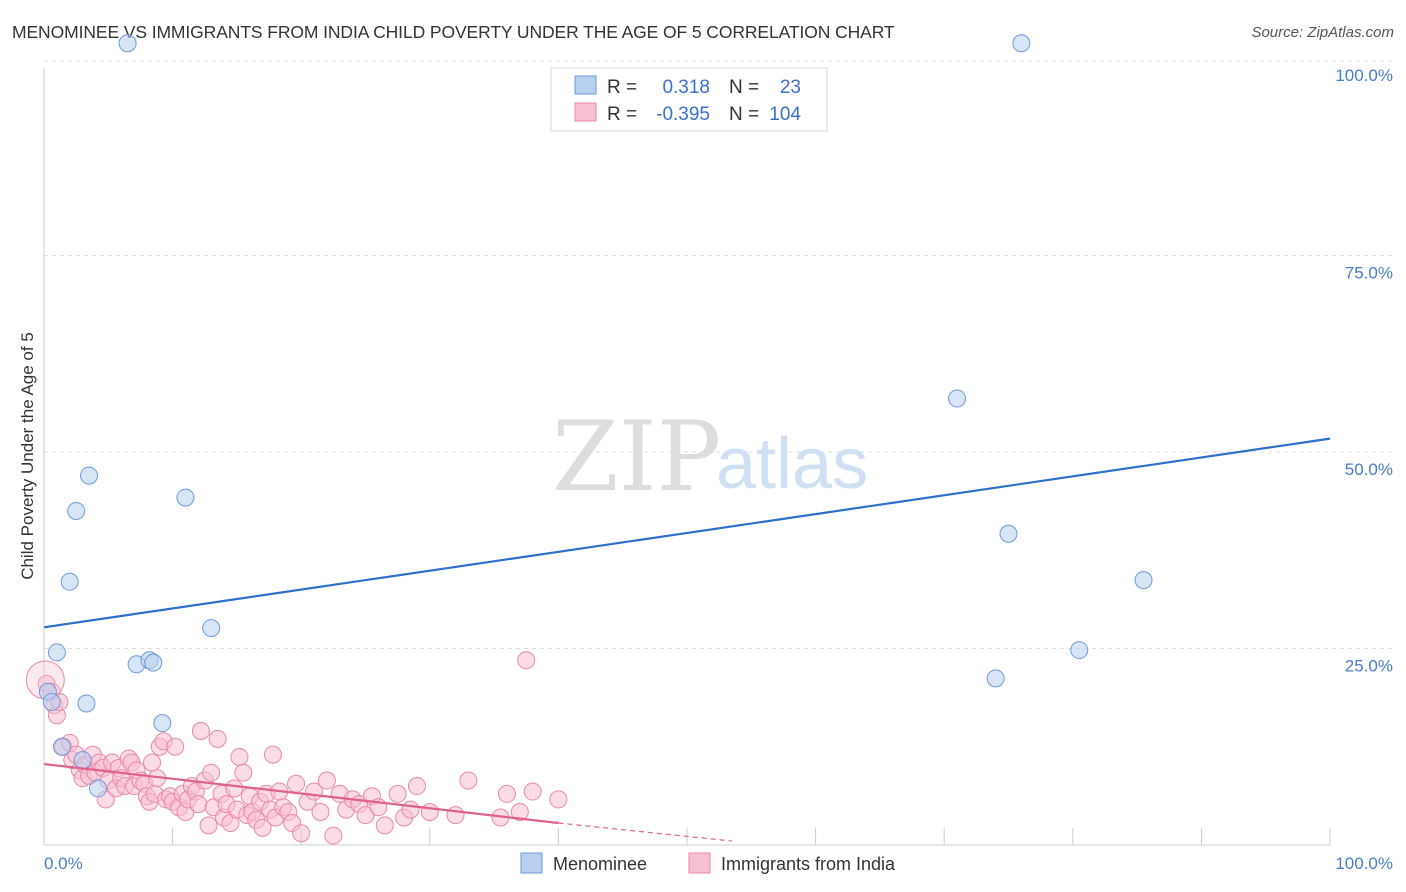 Image resolution: width=1406 pixels, height=892 pixels. I want to click on watermark-atlas: atlas, so click(792, 464).